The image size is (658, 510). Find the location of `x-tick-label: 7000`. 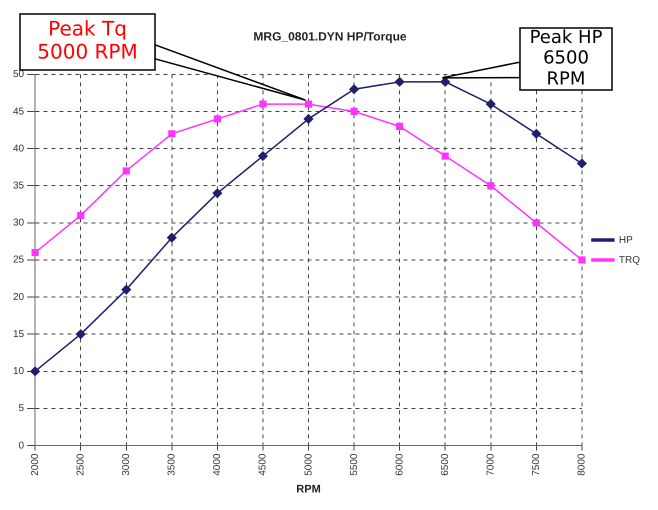

x-tick-label: 7000 is located at coordinates (491, 464).